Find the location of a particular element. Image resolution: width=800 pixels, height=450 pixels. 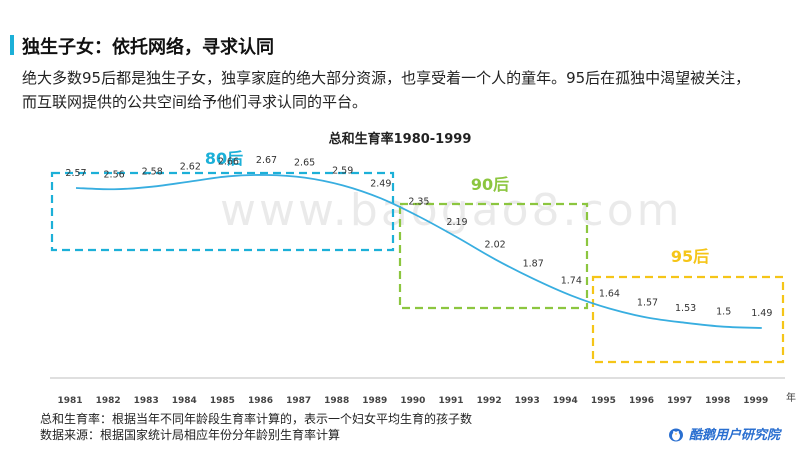

data-label: 2.59 is located at coordinates (342, 170).